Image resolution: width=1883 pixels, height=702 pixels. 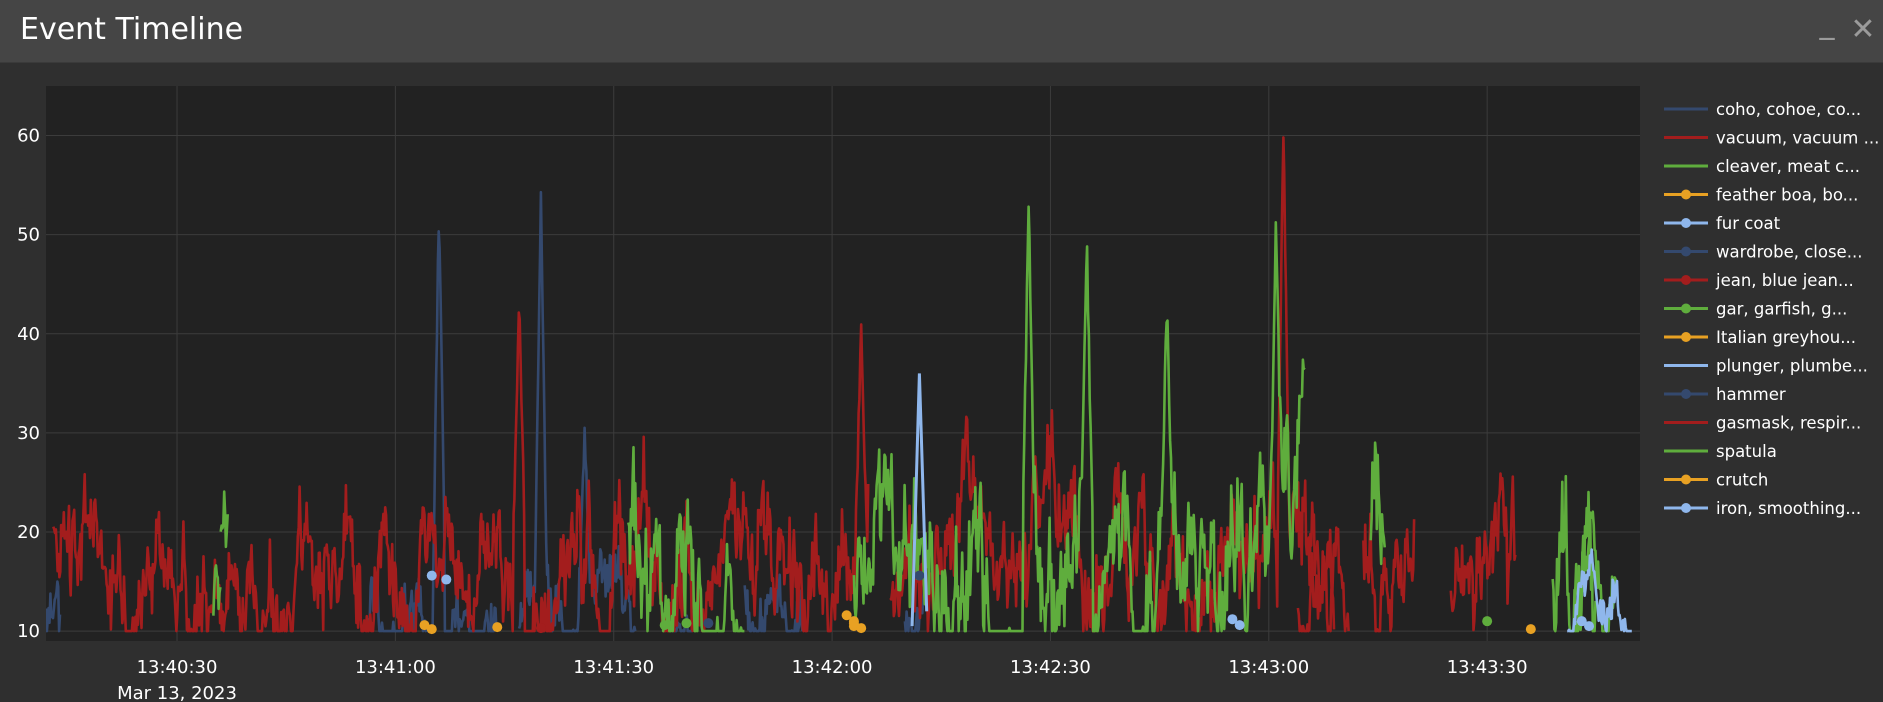 I want to click on x-tick-label: 13:41:00, so click(x=395, y=667).